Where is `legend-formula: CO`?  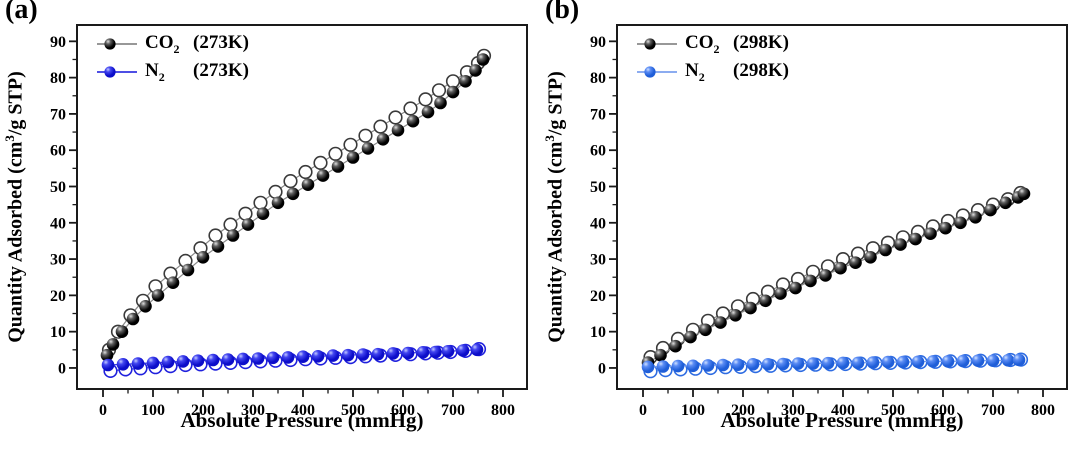
legend-formula: CO is located at coordinates (159, 42).